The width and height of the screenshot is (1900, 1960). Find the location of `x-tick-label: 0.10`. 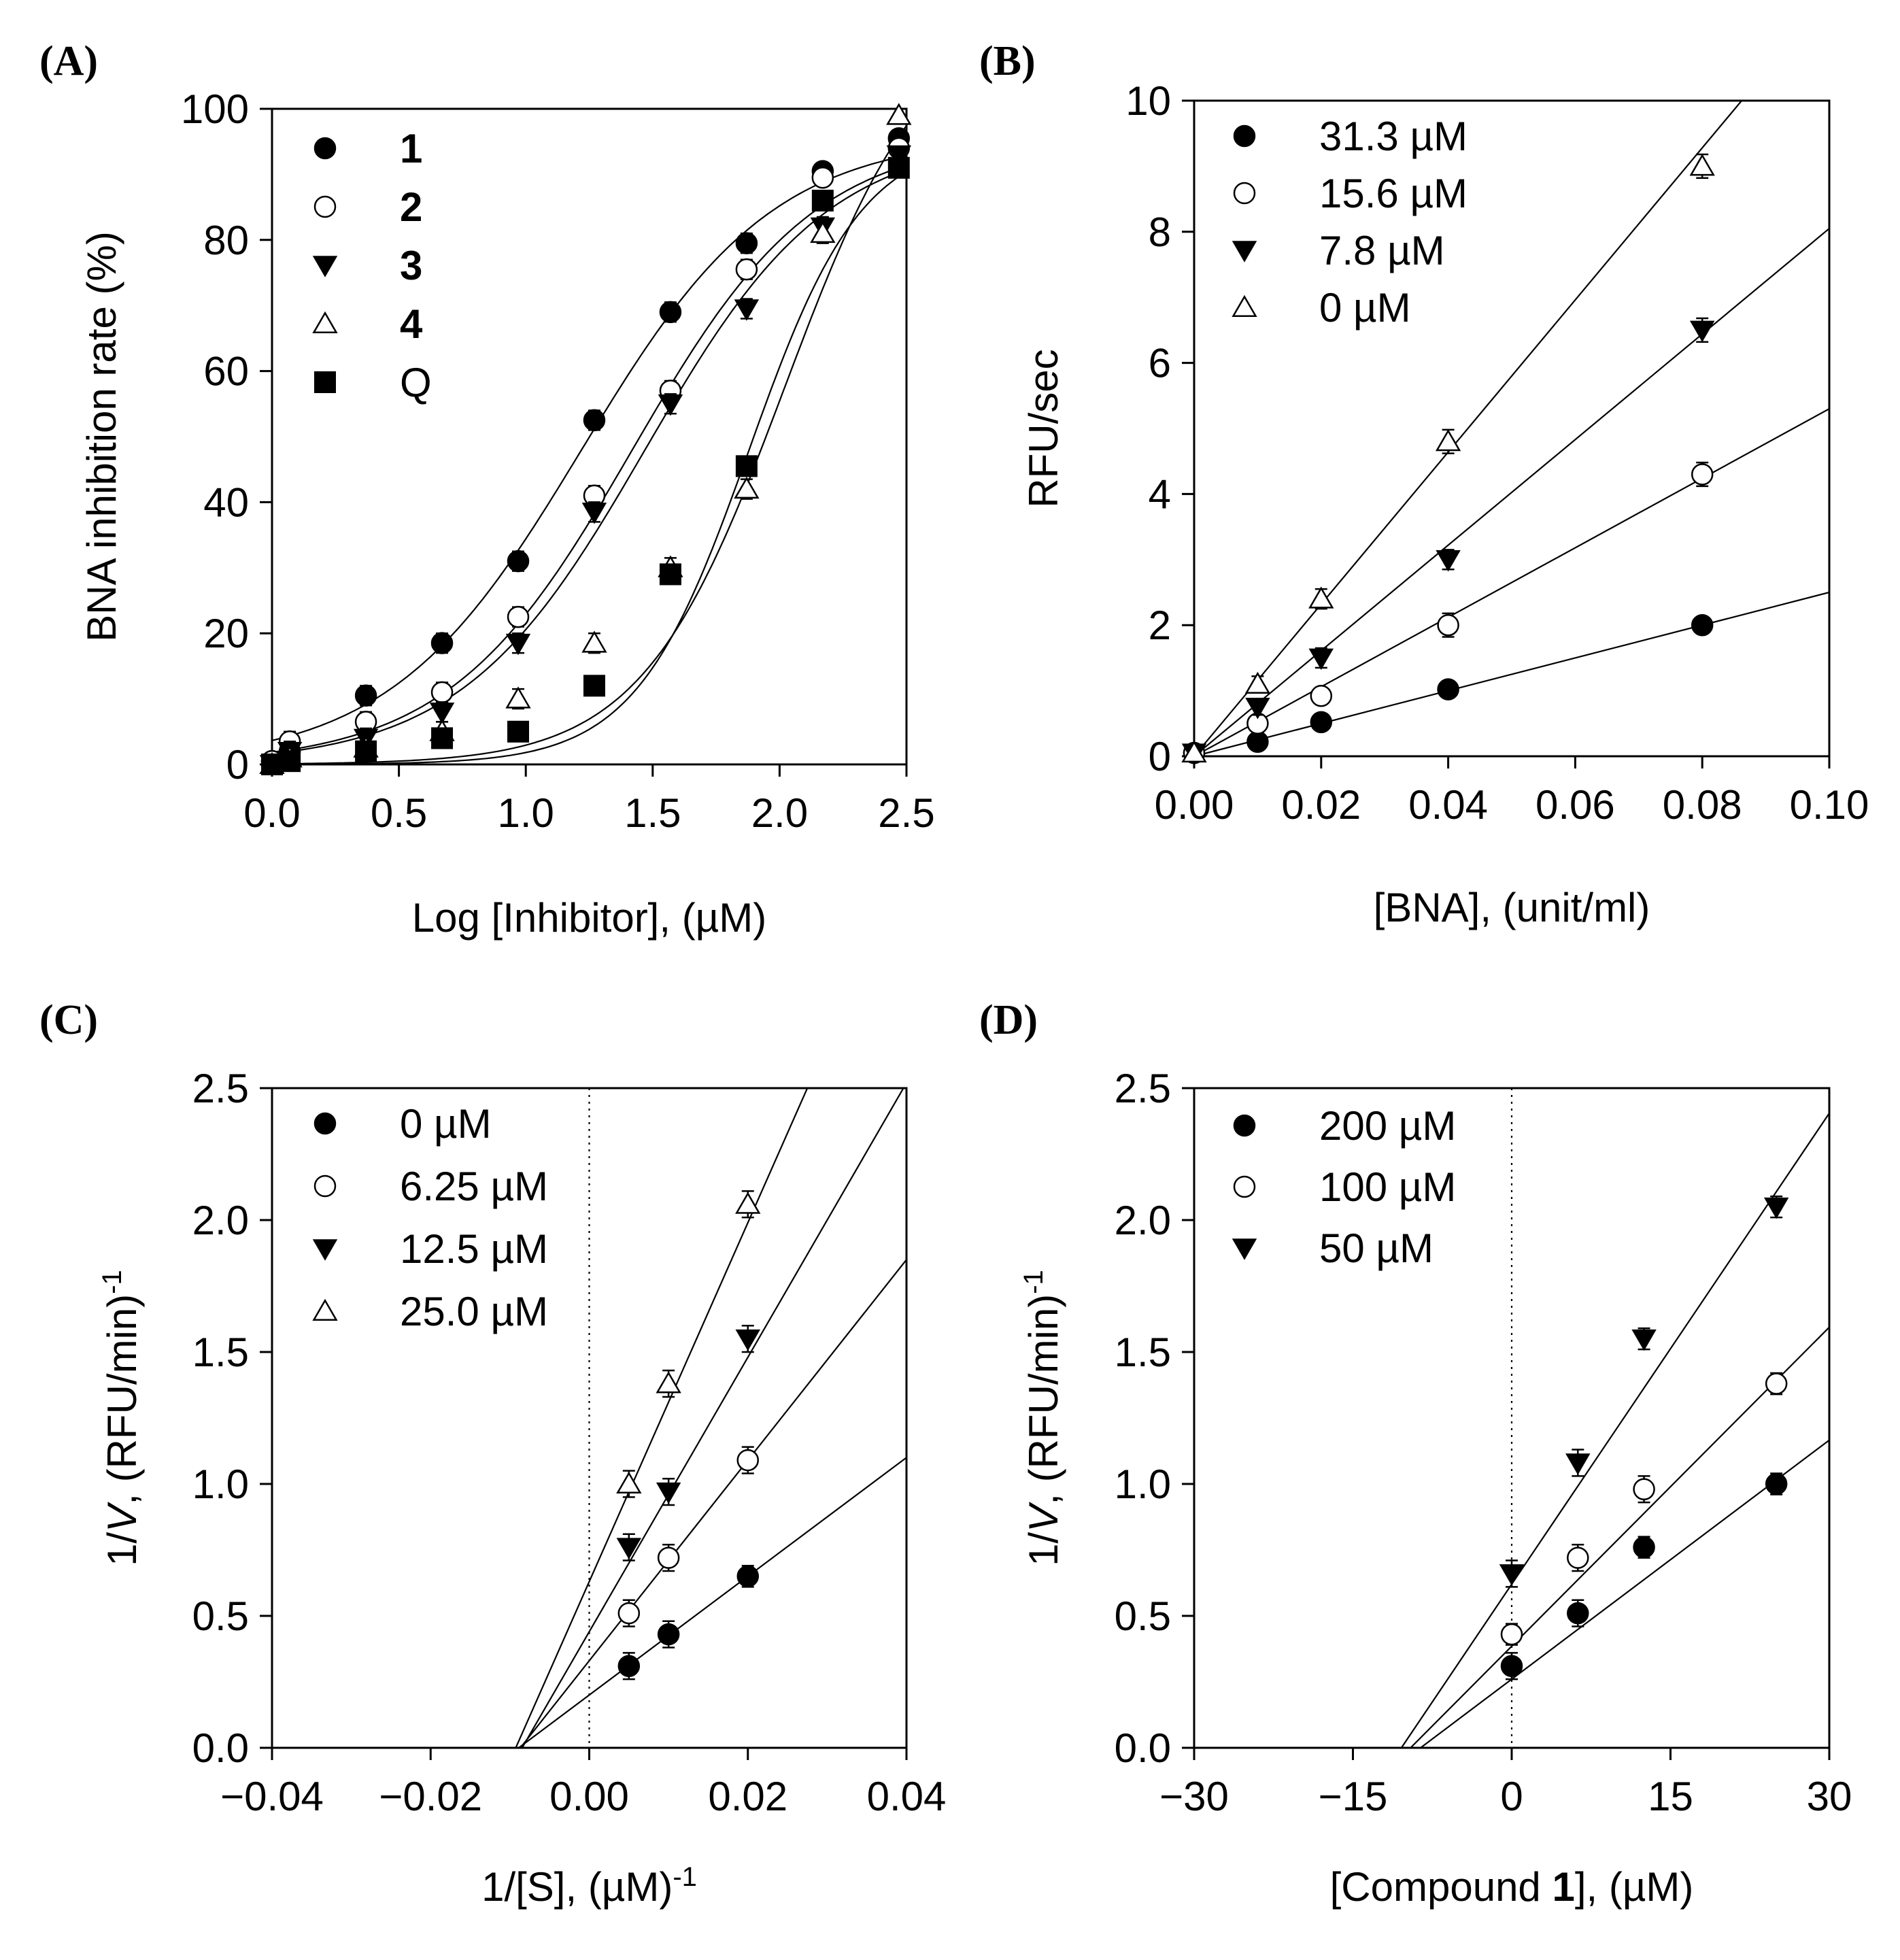

x-tick-label: 0.10 is located at coordinates (1829, 805).